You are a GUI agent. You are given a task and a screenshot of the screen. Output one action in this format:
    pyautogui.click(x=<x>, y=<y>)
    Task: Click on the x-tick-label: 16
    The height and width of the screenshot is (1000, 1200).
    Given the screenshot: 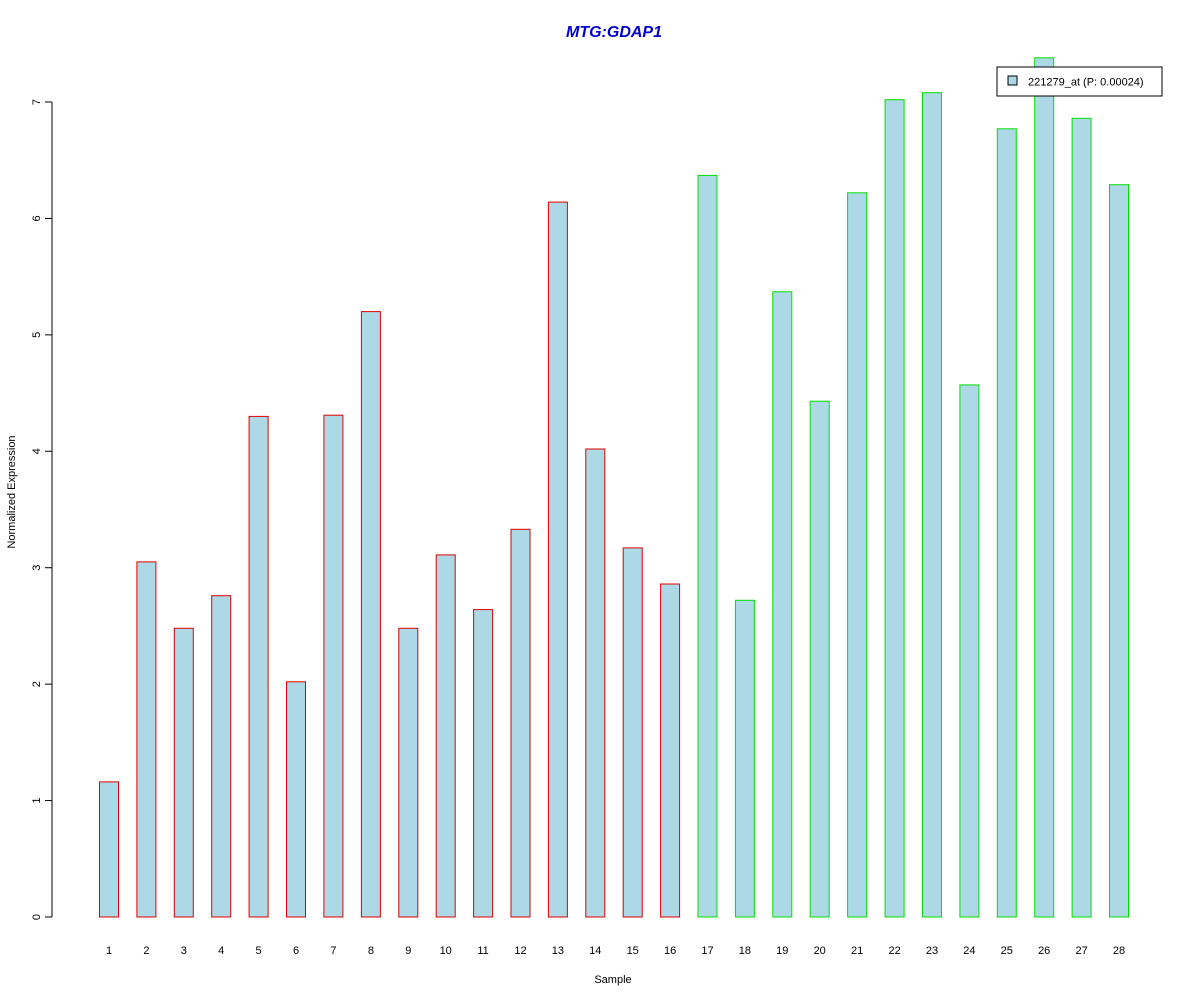 What is the action you would take?
    pyautogui.click(x=670, y=951)
    